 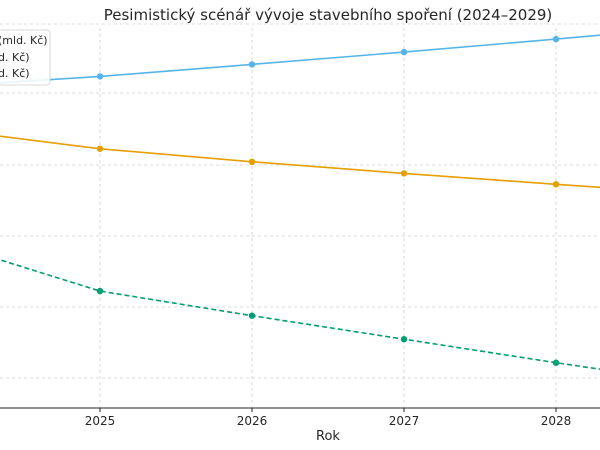 What do you see at coordinates (15, 57) in the screenshot?
I see `legend-entry-2: d. Kč)` at bounding box center [15, 57].